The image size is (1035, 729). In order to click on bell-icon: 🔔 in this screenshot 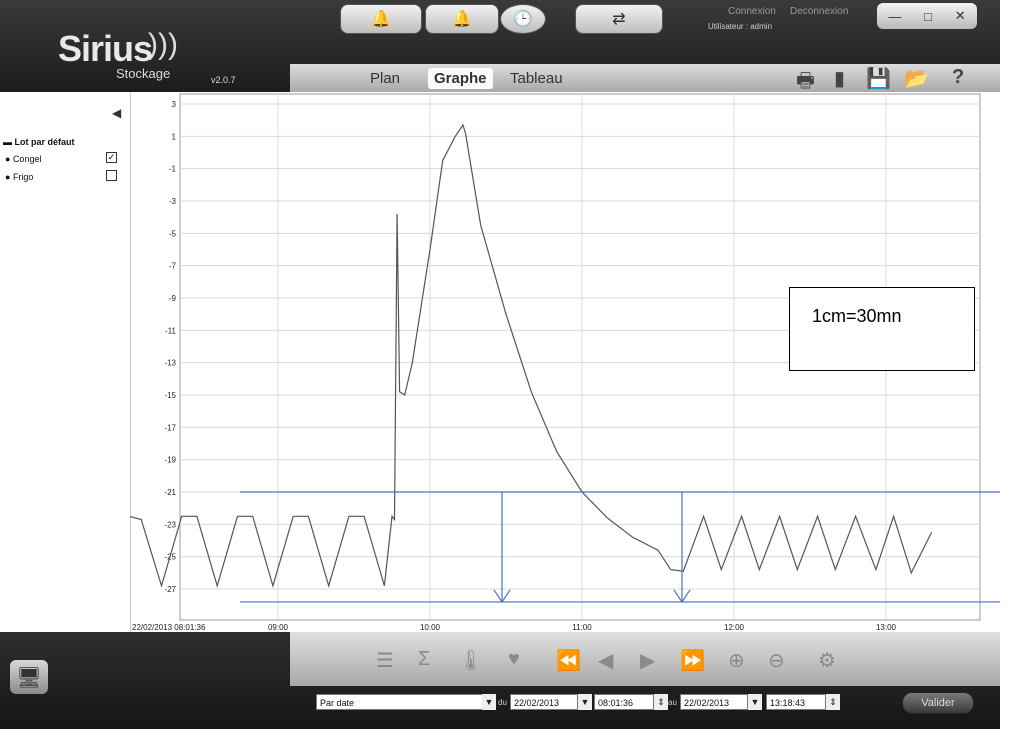, I will do `click(381, 19)`.